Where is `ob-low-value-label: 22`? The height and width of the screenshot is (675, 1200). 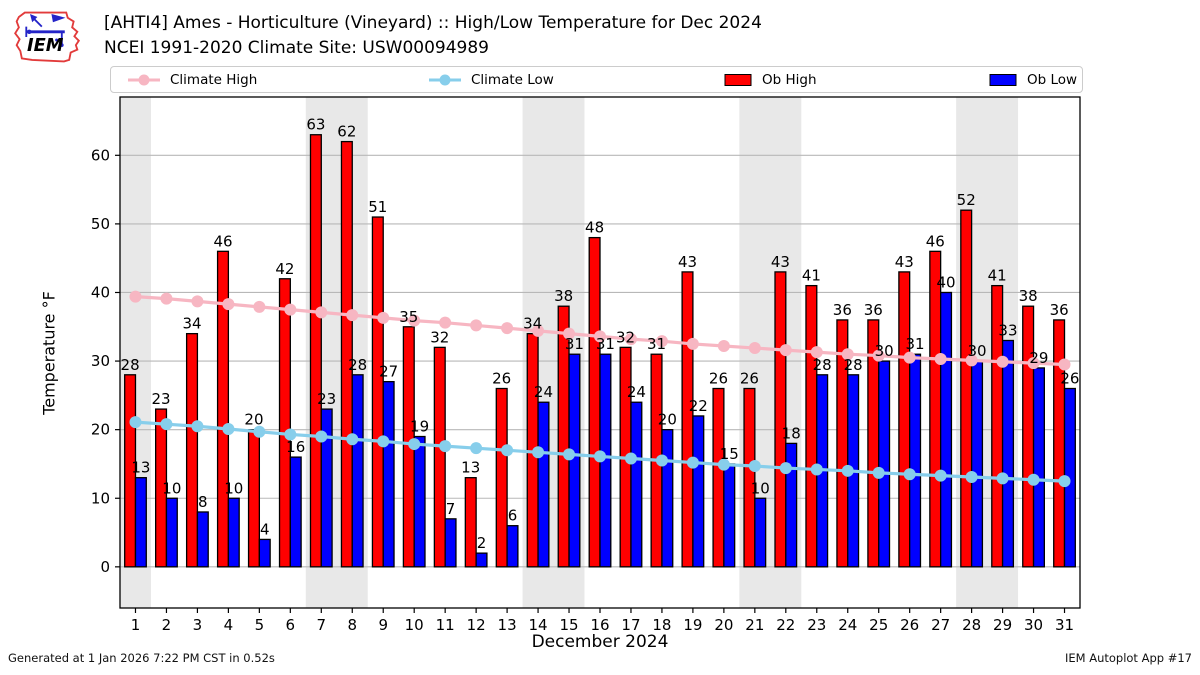 ob-low-value-label: 22 is located at coordinates (698, 406).